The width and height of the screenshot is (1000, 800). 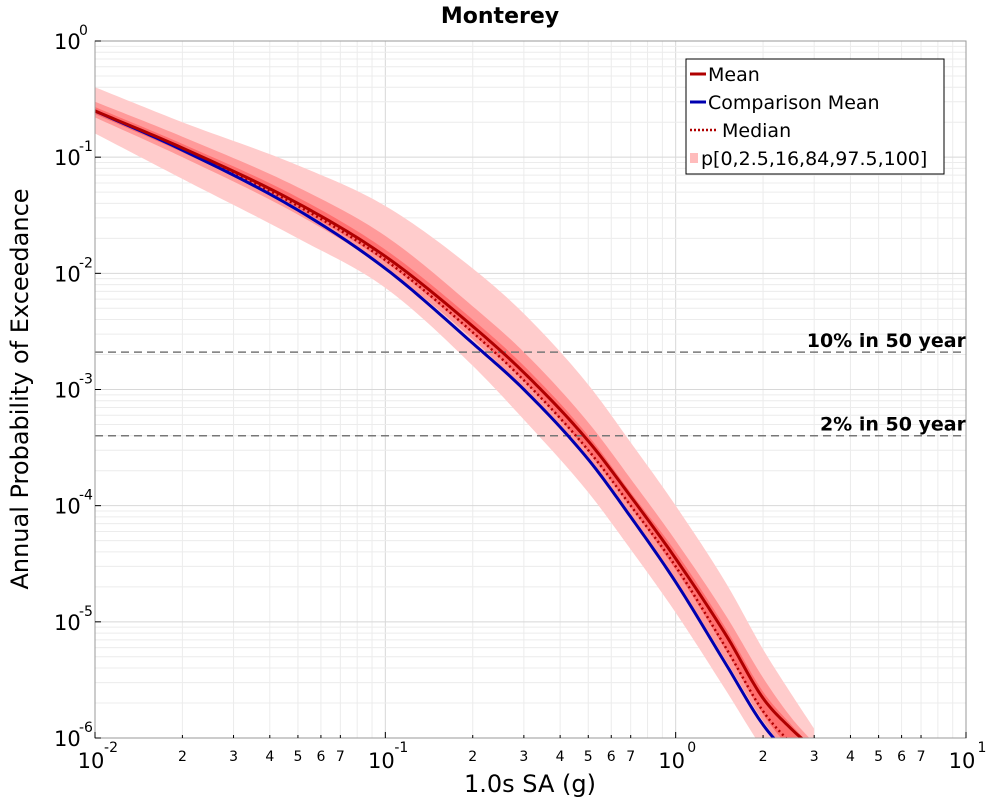 I want to click on reference-lines: 10% in 50 year 2% in 50 year, so click(x=531, y=383).